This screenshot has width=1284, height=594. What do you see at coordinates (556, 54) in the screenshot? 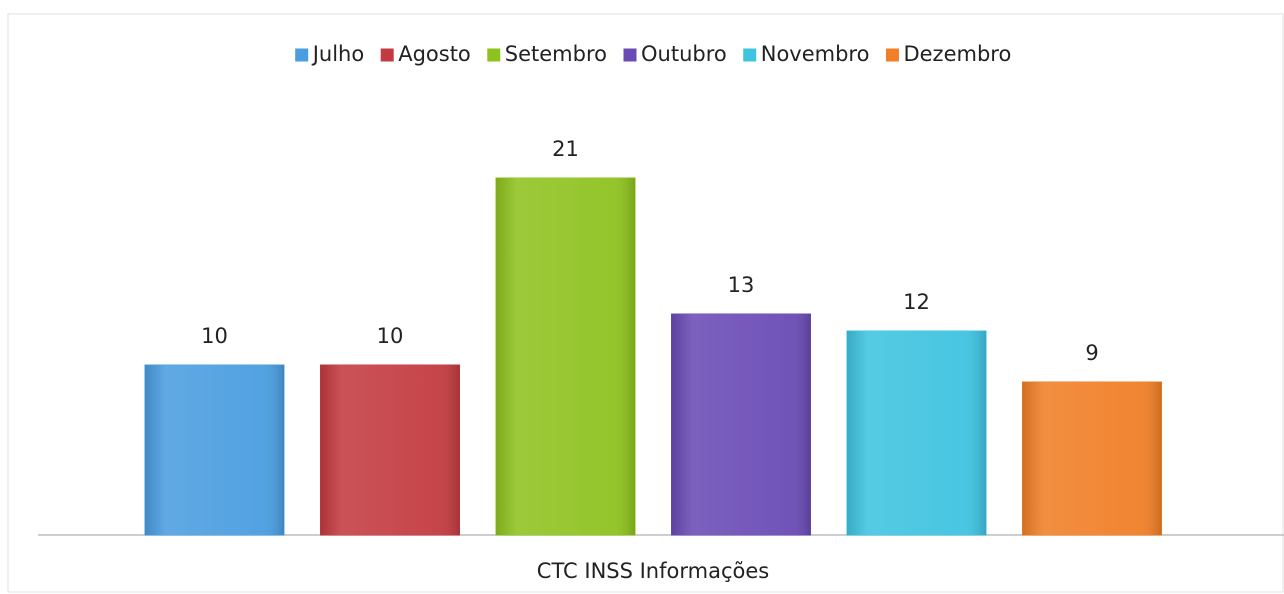
I see `legend-label: Setembro` at bounding box center [556, 54].